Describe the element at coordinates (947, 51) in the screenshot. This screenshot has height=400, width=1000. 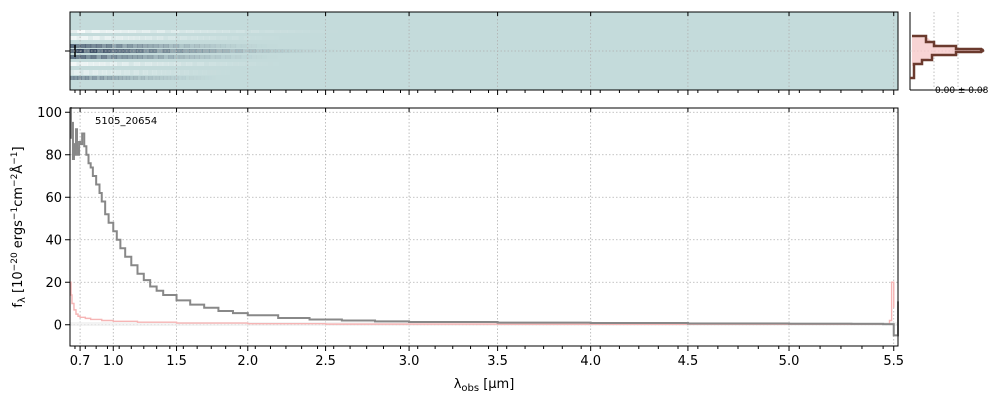
I see `profile-model-fill` at that location.